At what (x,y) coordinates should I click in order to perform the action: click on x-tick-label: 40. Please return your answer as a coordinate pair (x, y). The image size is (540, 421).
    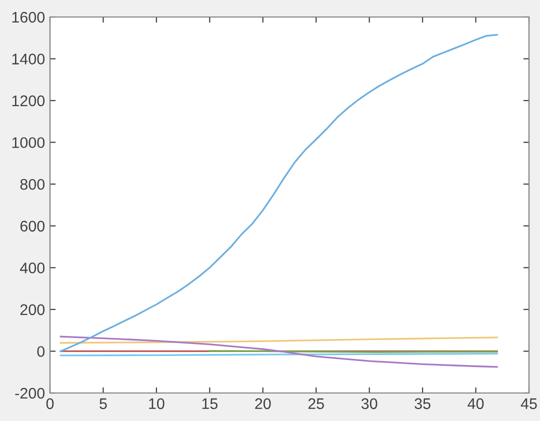
    Looking at the image, I should click on (476, 404).